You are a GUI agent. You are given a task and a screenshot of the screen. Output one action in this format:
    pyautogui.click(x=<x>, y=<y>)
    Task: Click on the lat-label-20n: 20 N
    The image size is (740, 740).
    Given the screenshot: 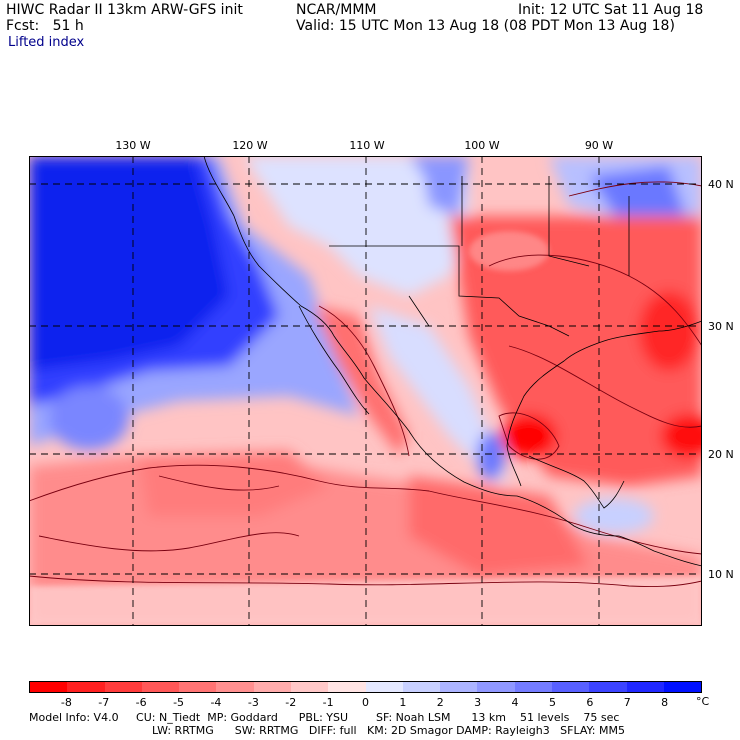 What is the action you would take?
    pyautogui.click(x=721, y=454)
    